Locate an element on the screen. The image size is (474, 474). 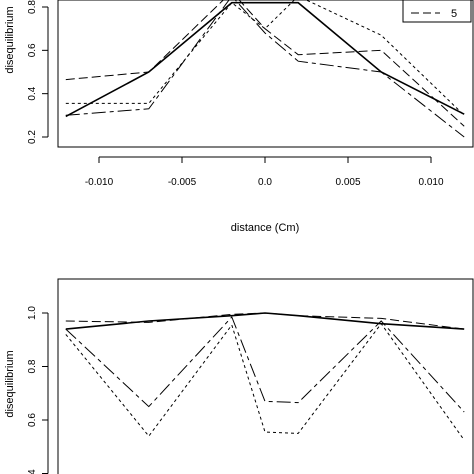
top-x-axis-label: distance (Cm) is located at coordinates (265, 228).